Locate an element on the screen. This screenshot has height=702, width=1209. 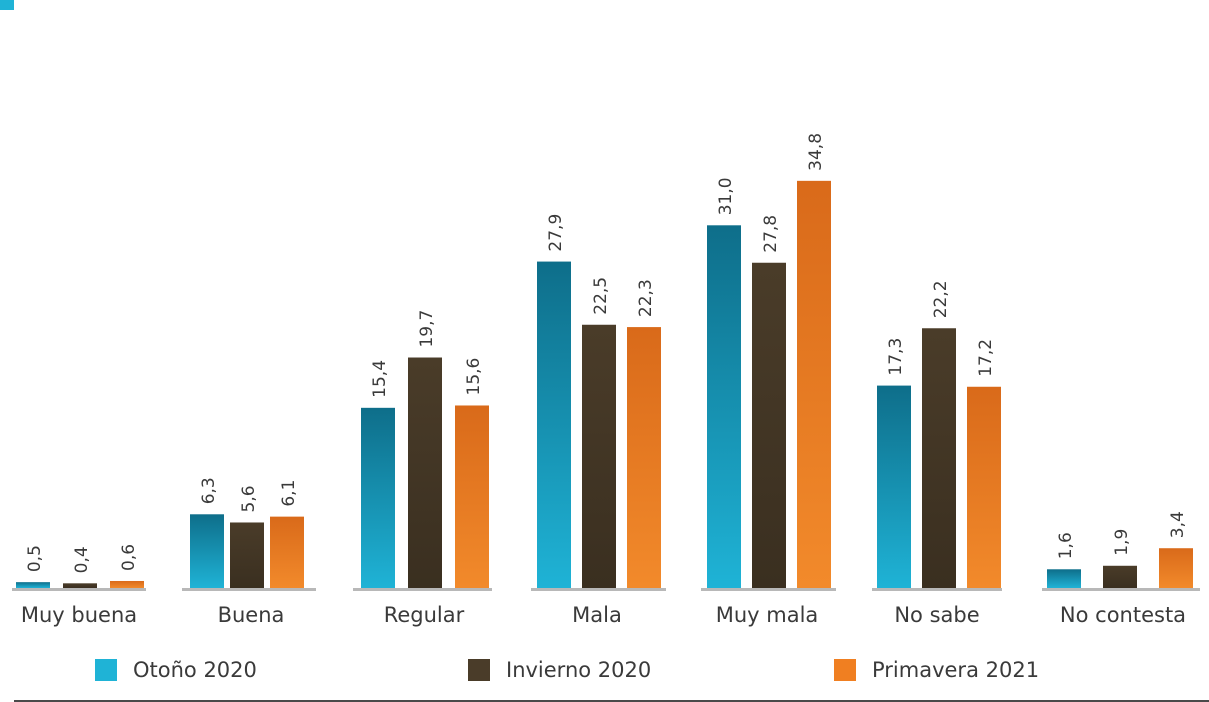
category-label: No sabe is located at coordinates (936, 615).